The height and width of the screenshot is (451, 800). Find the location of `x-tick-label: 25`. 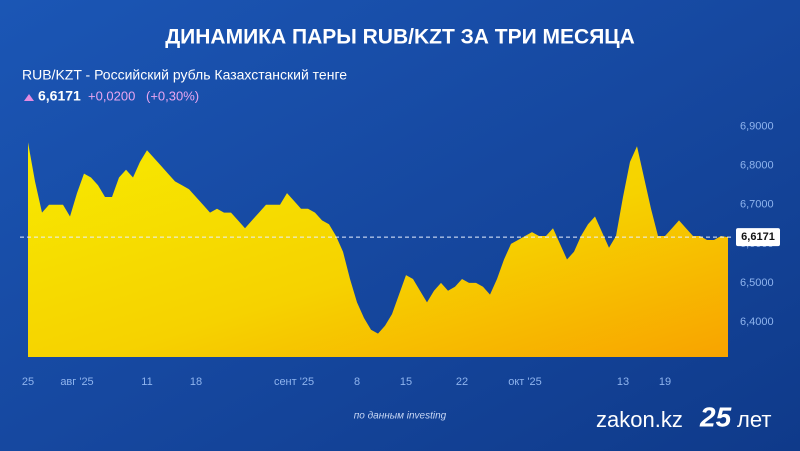

x-tick-label: 25 is located at coordinates (28, 382).